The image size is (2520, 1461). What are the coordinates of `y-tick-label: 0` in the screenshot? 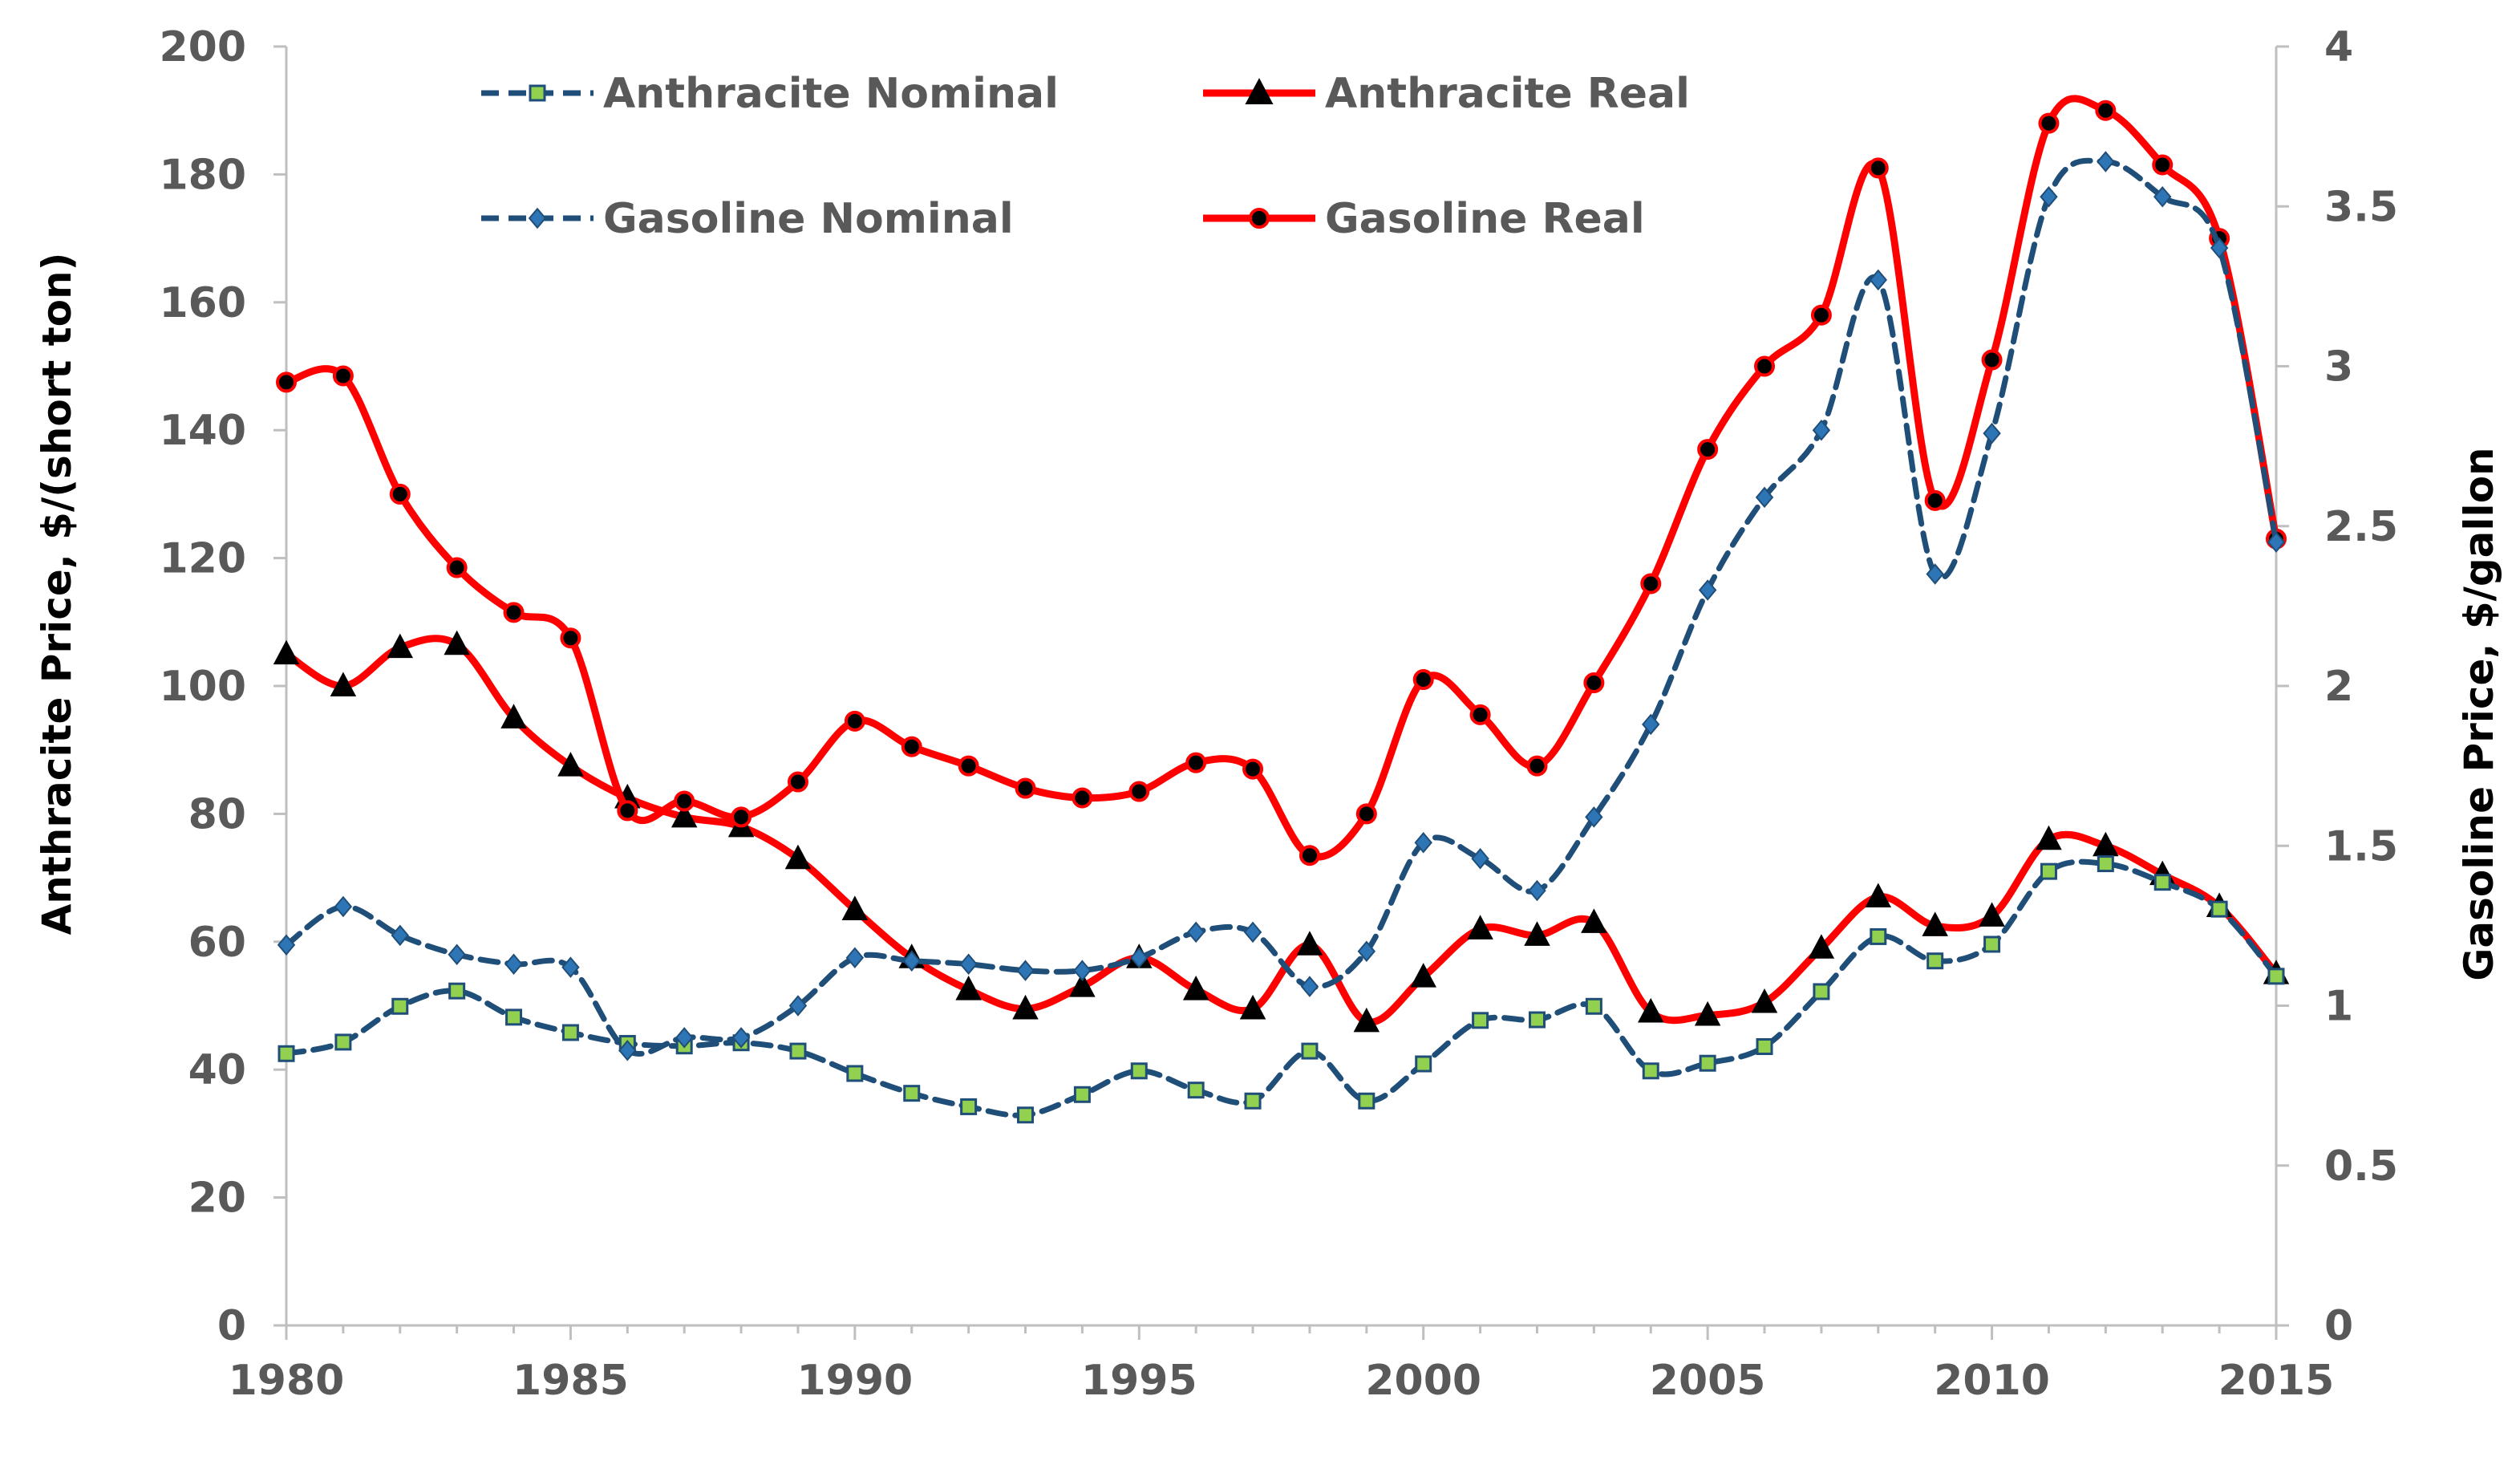 It's located at (231, 1326).